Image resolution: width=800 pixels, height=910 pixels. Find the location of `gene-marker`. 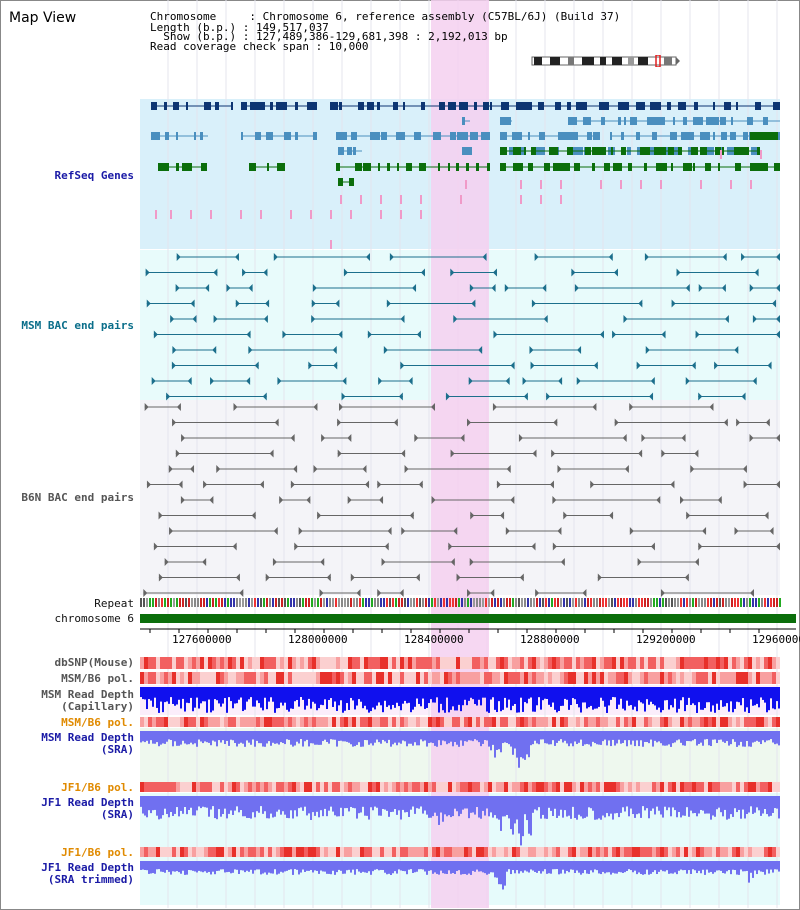

gene-marker is located at coordinates (561, 199).